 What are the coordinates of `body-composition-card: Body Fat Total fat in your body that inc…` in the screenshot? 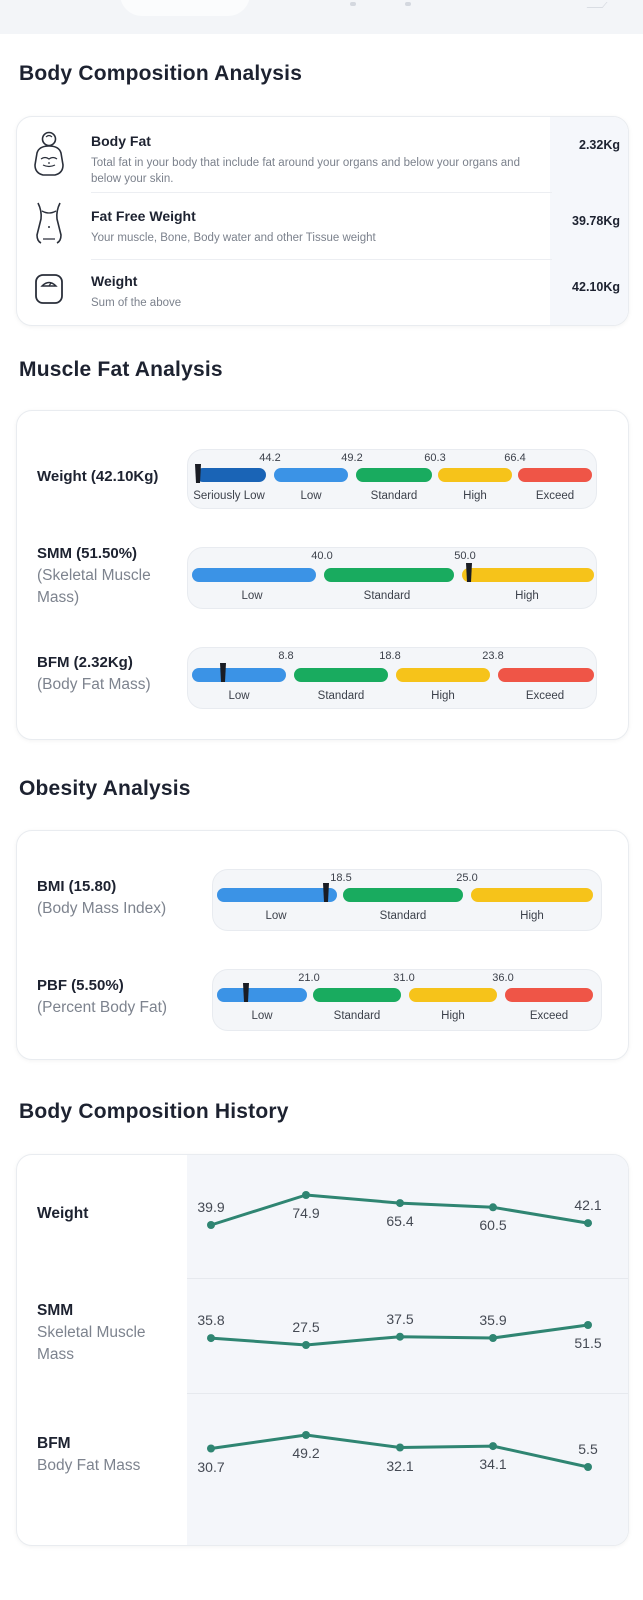 It's located at (322, 221).